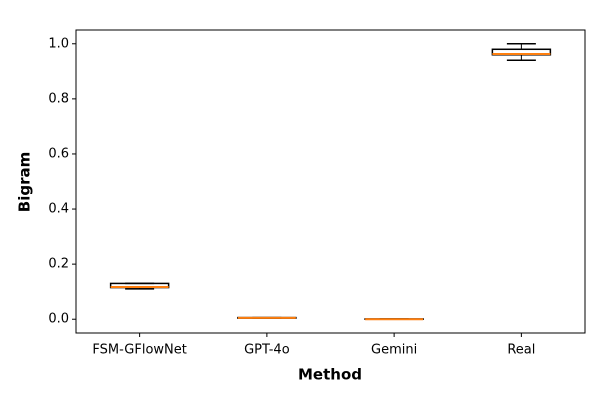  Describe the element at coordinates (58, 43) in the screenshot. I see `y-tick-label: 1.0` at that location.